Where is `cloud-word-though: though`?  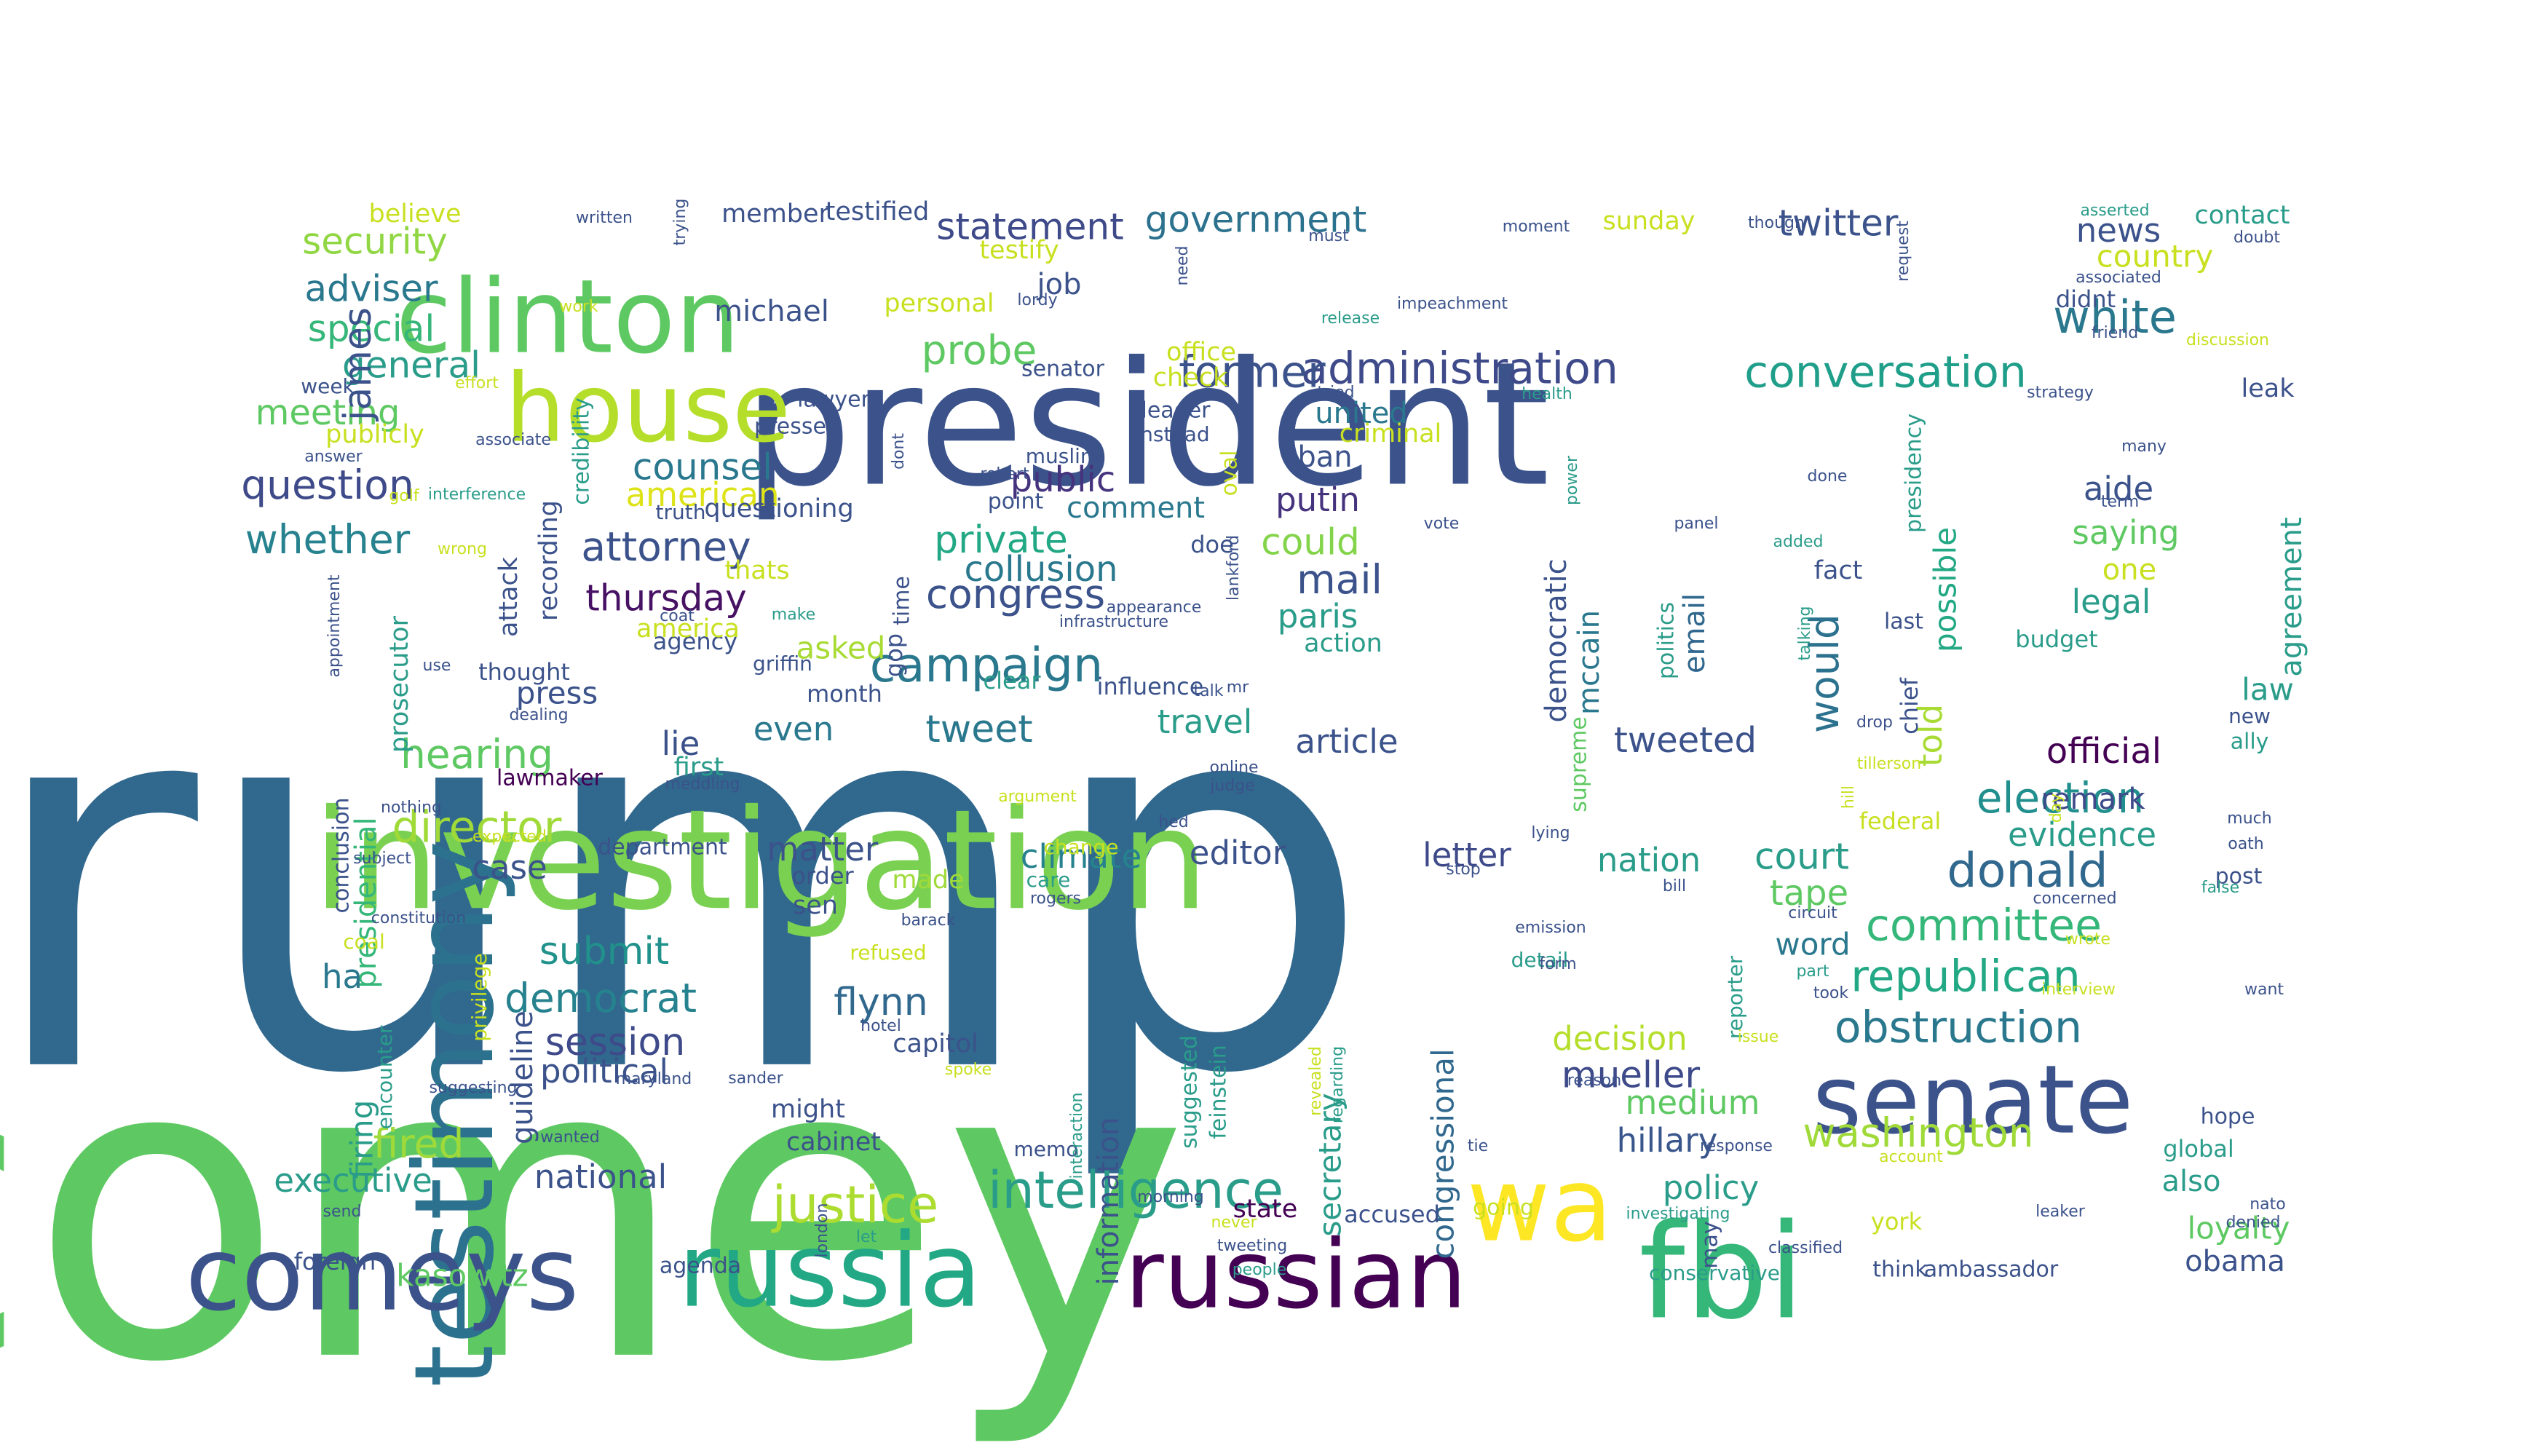
cloud-word-though: though is located at coordinates (1776, 223).